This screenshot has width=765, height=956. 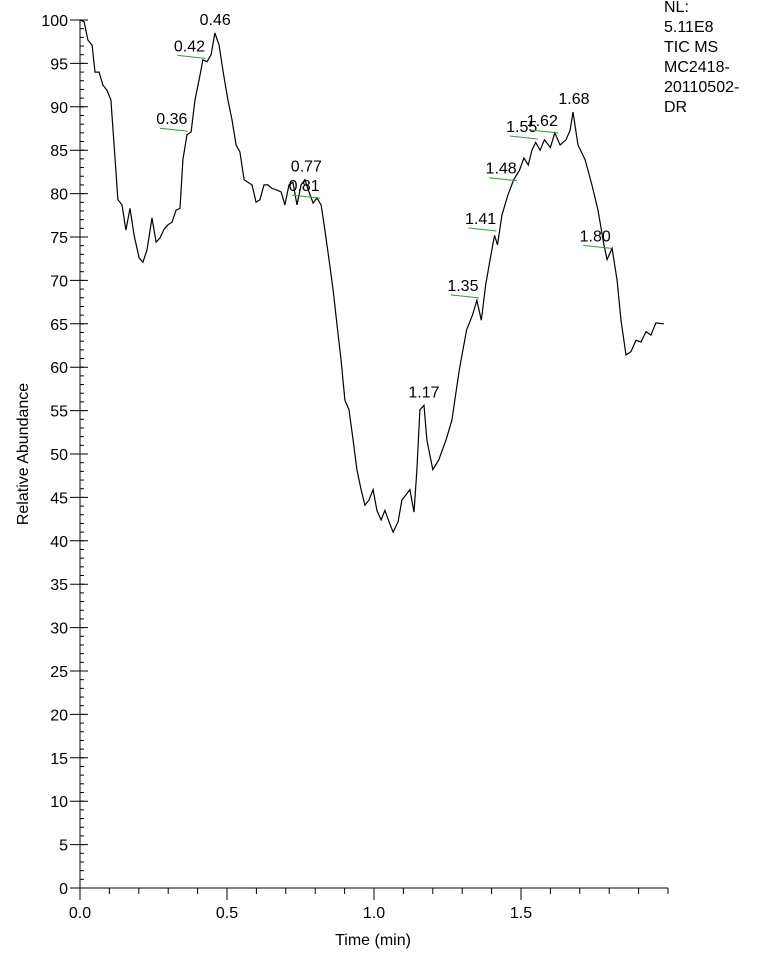 I want to click on peak-label: 1.35, so click(x=462, y=286).